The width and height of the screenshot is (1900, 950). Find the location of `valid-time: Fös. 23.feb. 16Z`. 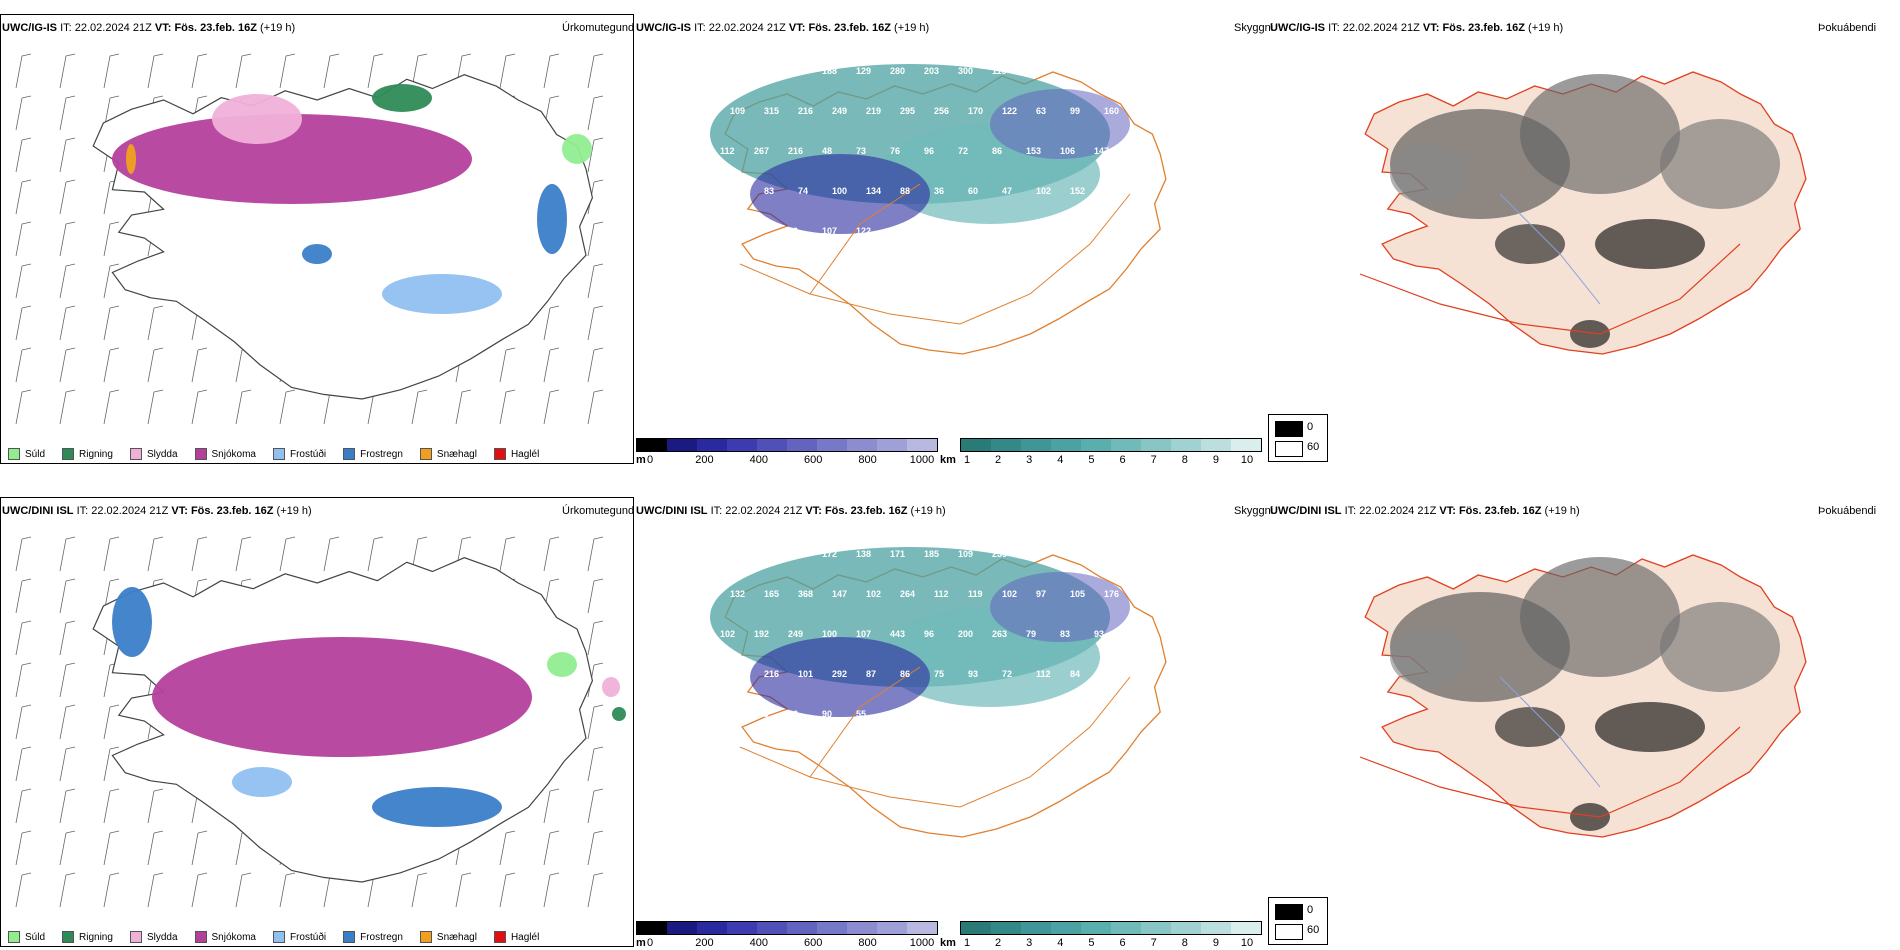

valid-time: Fös. 23.feb. 16Z is located at coordinates (1483, 28).